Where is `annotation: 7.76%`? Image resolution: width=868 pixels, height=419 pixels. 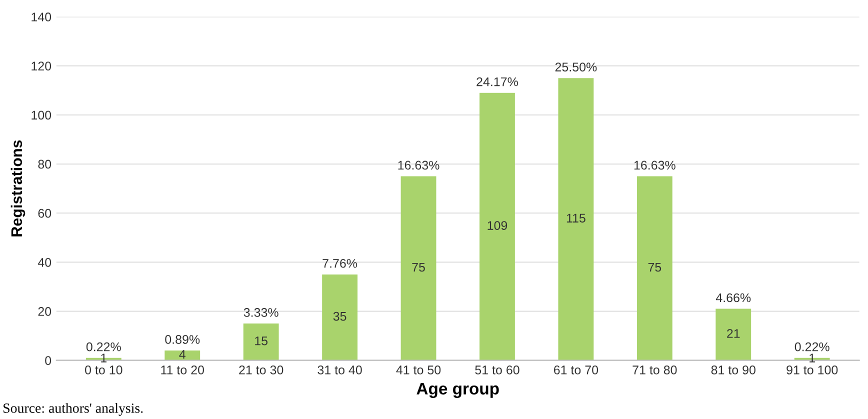
annotation: 7.76% is located at coordinates (340, 263).